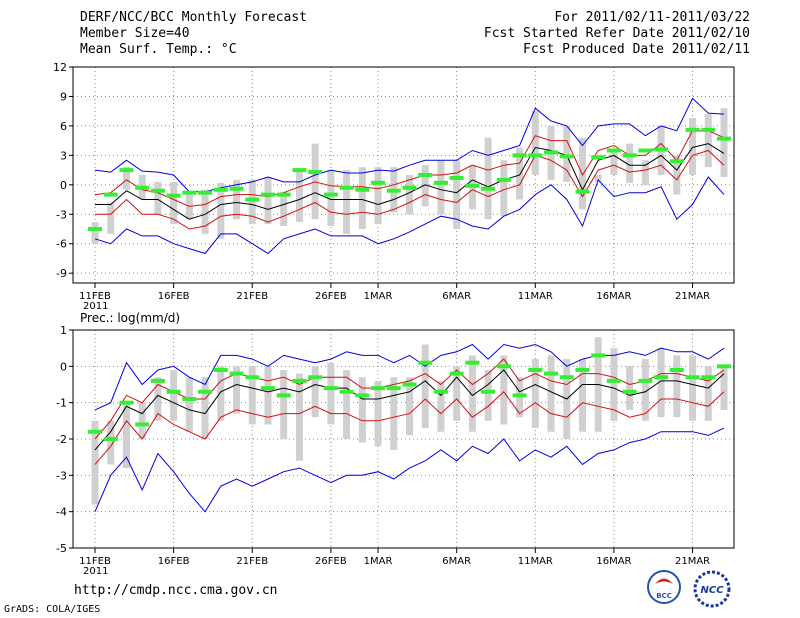 The image size is (800, 618). What do you see at coordinates (61, 214) in the screenshot?
I see `y-tick-label: -3` at bounding box center [61, 214].